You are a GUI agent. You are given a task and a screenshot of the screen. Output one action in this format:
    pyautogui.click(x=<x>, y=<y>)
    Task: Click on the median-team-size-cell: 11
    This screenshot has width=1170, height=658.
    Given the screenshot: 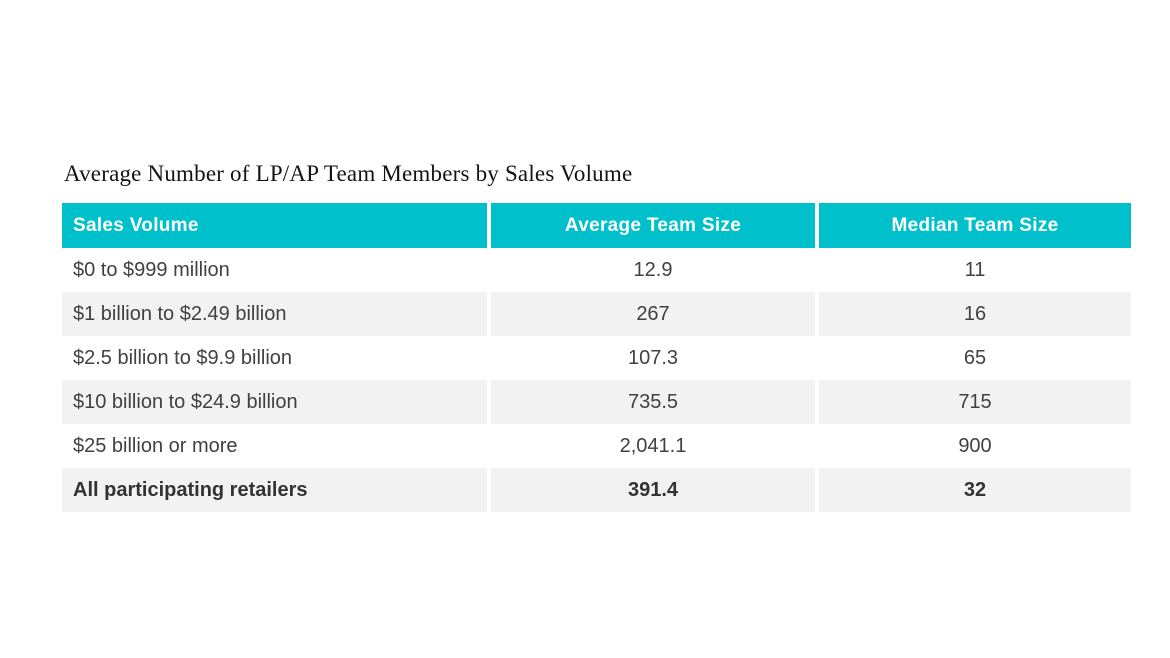 What is the action you would take?
    pyautogui.click(x=975, y=269)
    